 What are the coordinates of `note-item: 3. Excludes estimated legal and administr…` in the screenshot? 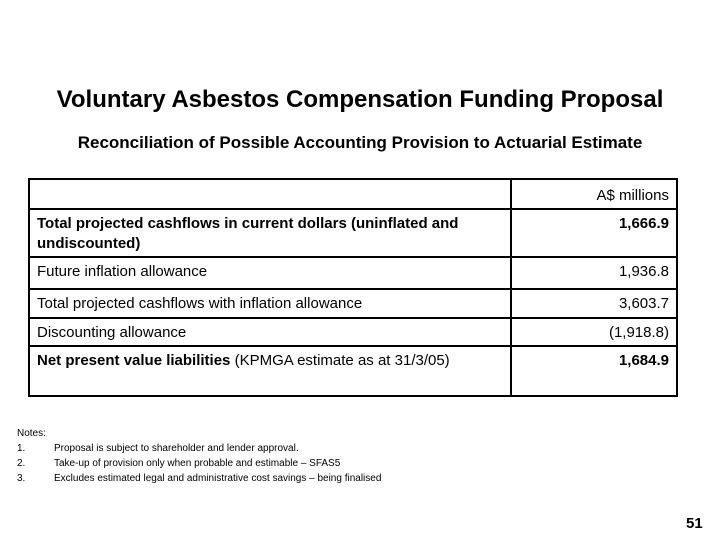 It's located at (199, 478).